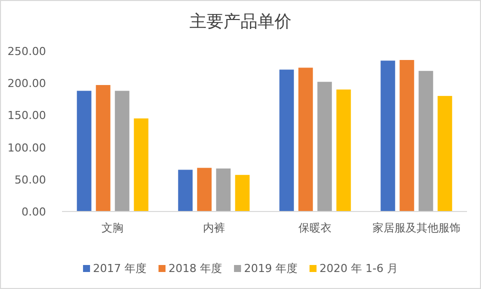 This screenshot has height=289, width=481. Describe the element at coordinates (359, 268) in the screenshot. I see `legend-label: 2020 年 1-6 月` at that location.